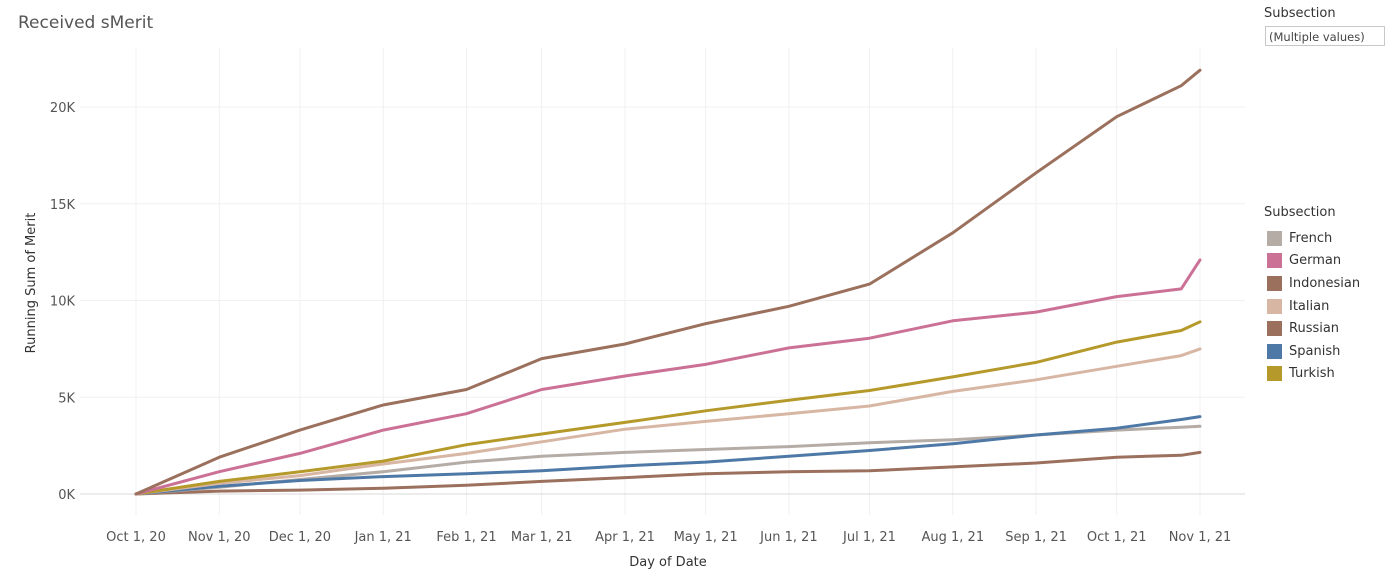  I want to click on x-tick-label: Feb 1, 21, so click(466, 537).